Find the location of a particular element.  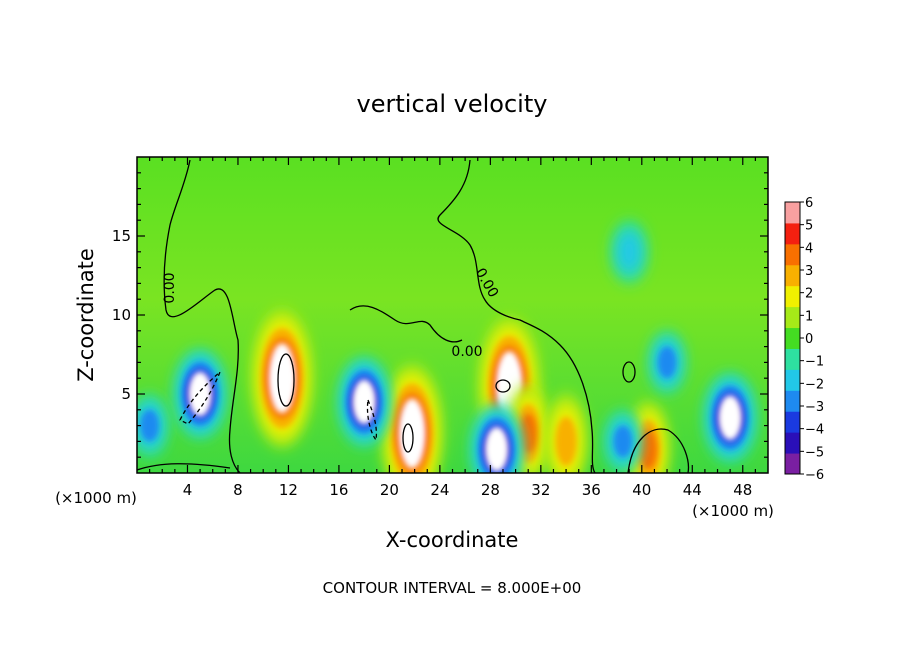

colorbar-tick-label: 5 is located at coordinates (809, 226).